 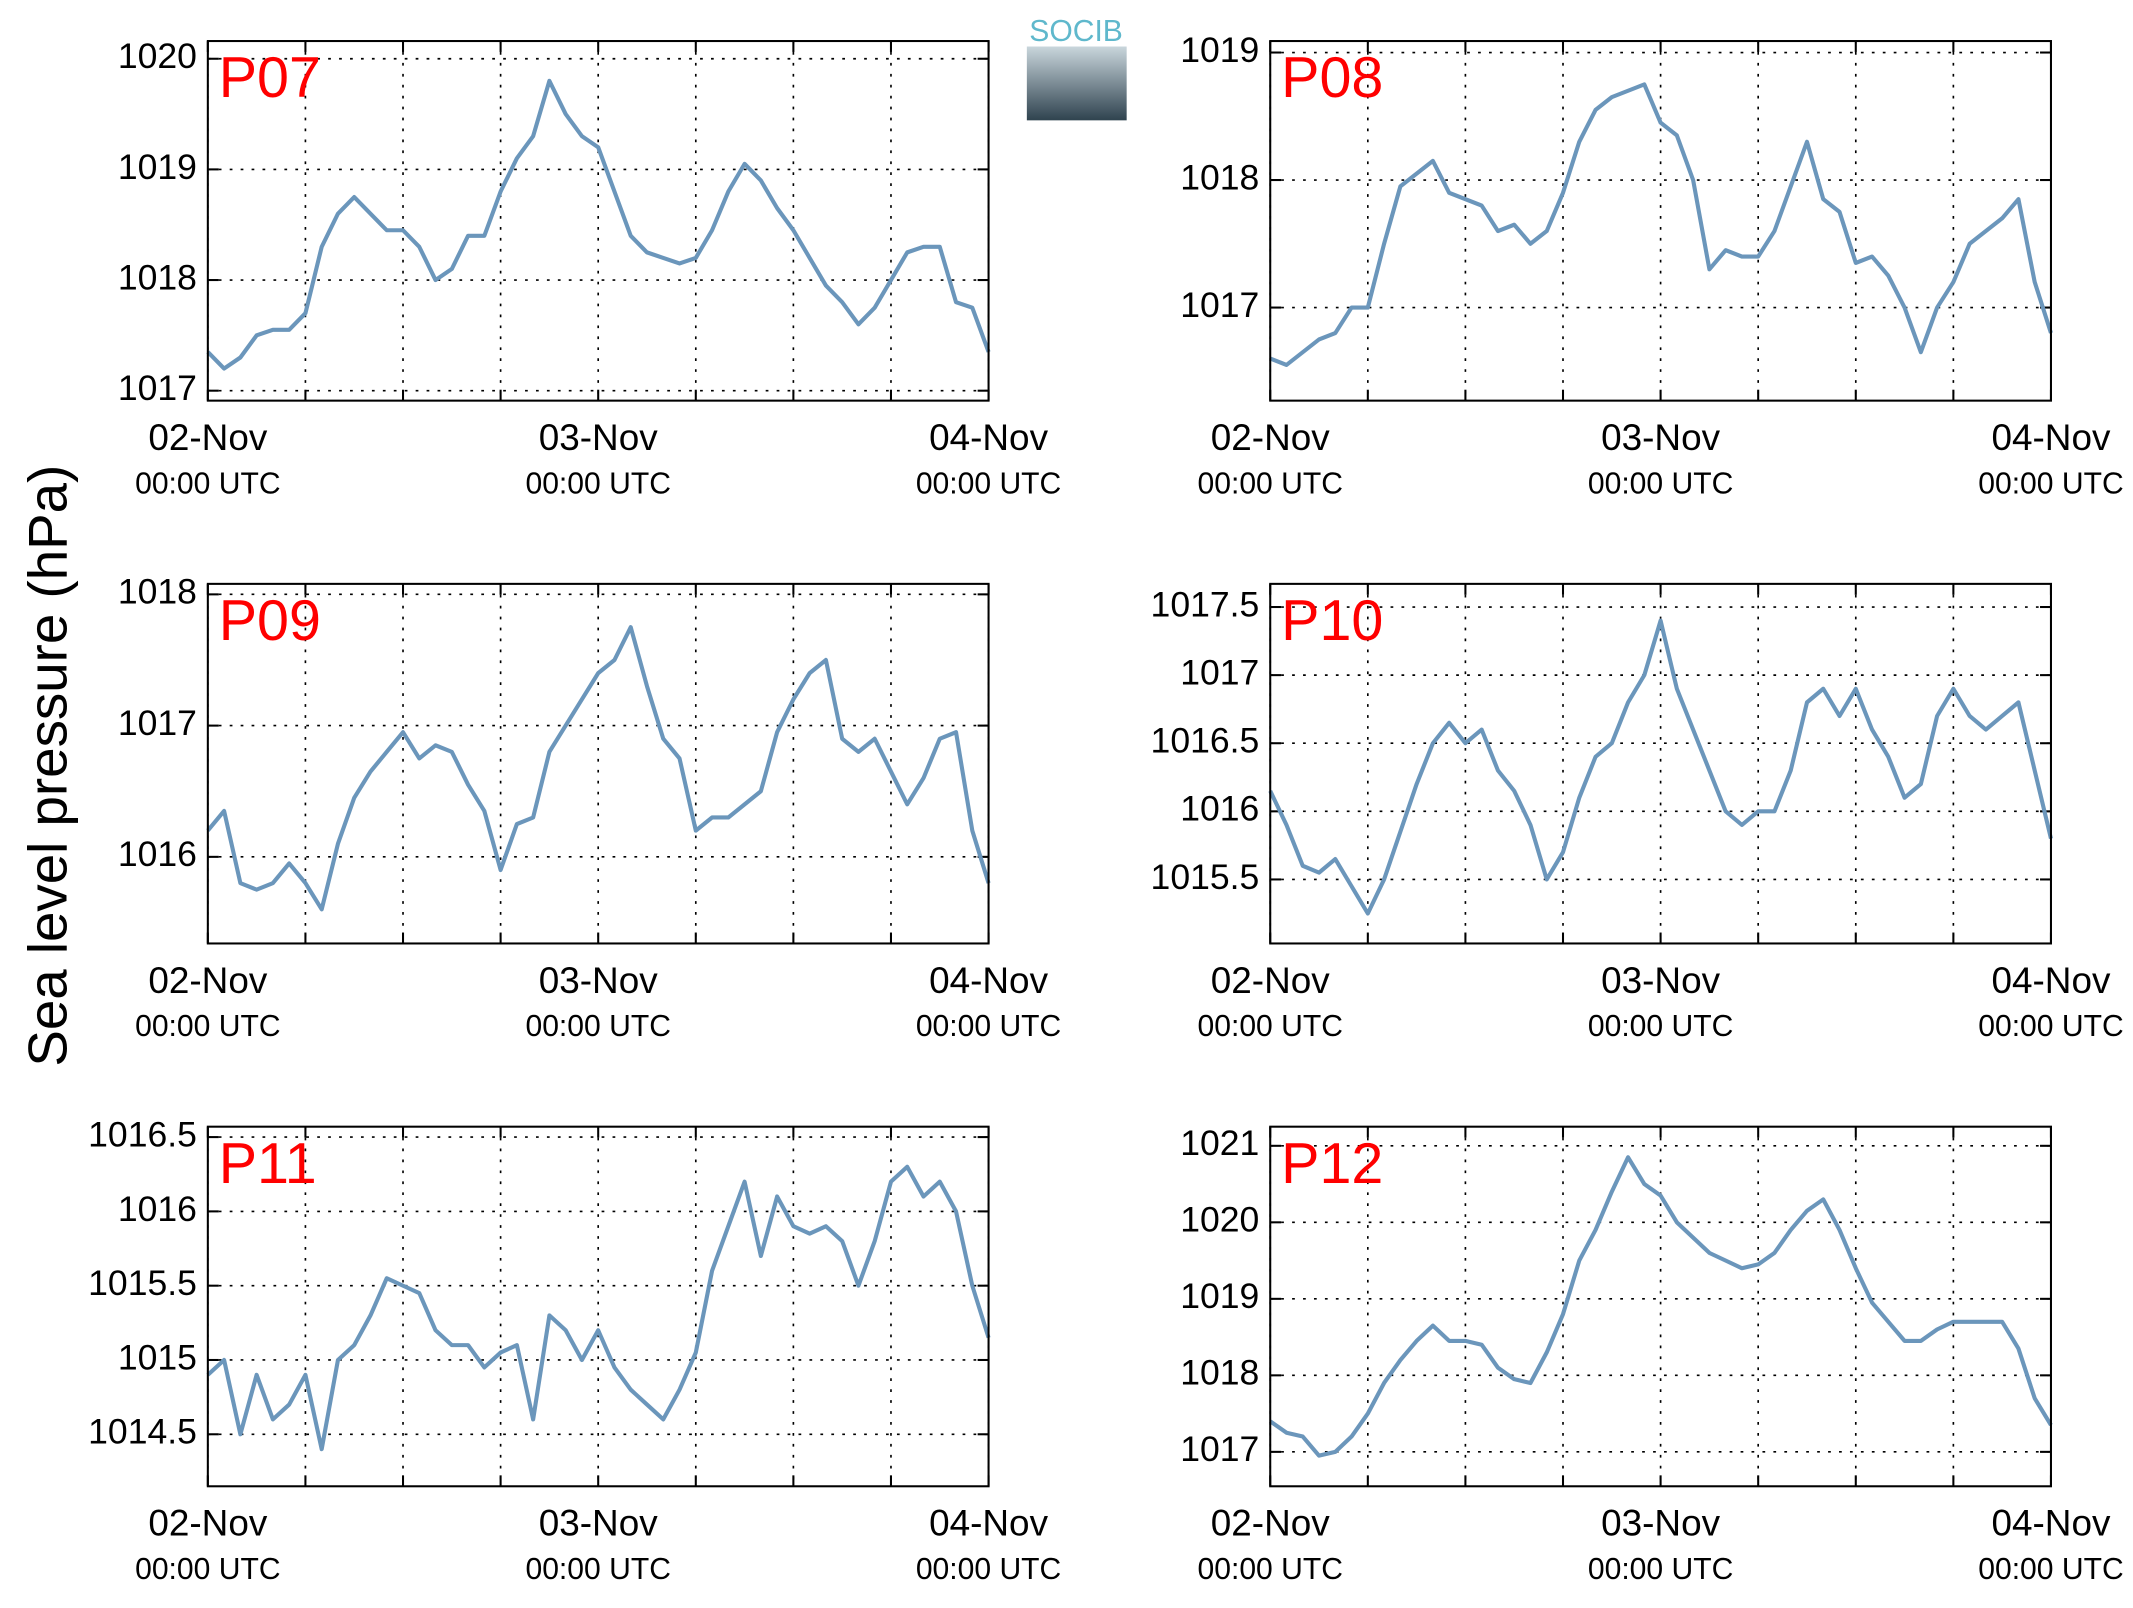 What do you see at coordinates (157, 1357) in the screenshot?
I see `y-tick-label: 1015` at bounding box center [157, 1357].